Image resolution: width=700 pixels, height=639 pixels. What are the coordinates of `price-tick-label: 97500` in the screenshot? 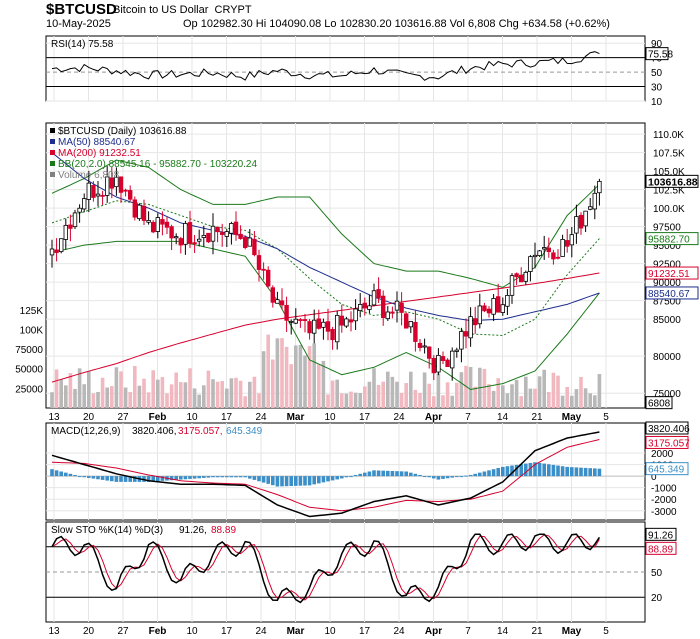 It's located at (667, 228).